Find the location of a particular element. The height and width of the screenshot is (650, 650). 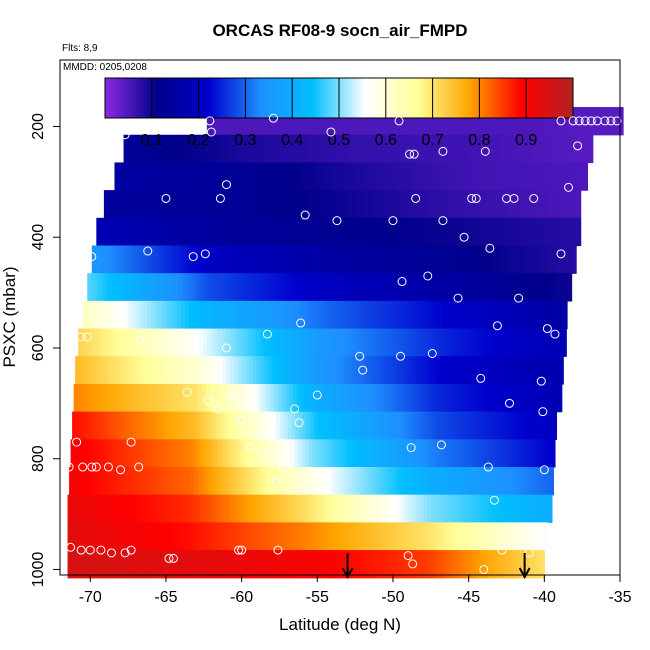

colorbar-tick-label: 0.3 is located at coordinates (245, 140).